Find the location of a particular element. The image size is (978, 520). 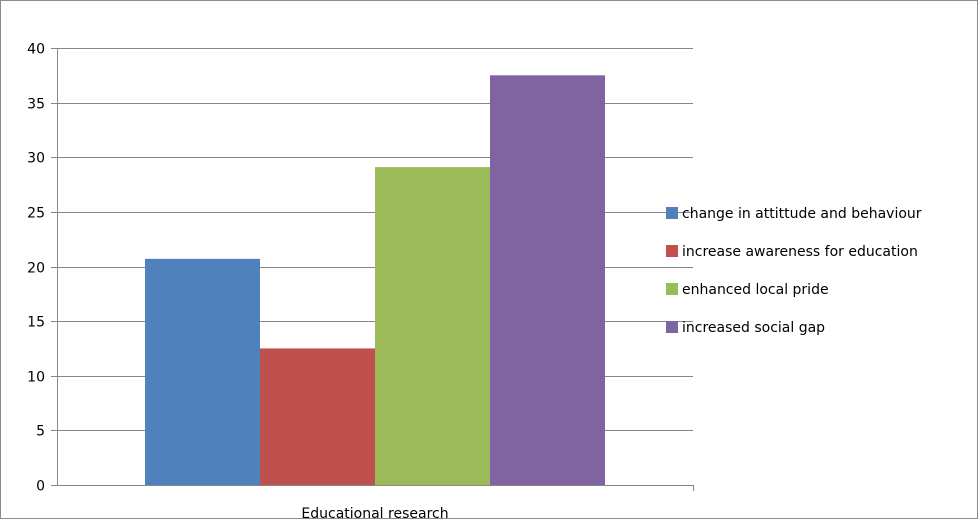

y-tick-label: 35 is located at coordinates (36, 105).